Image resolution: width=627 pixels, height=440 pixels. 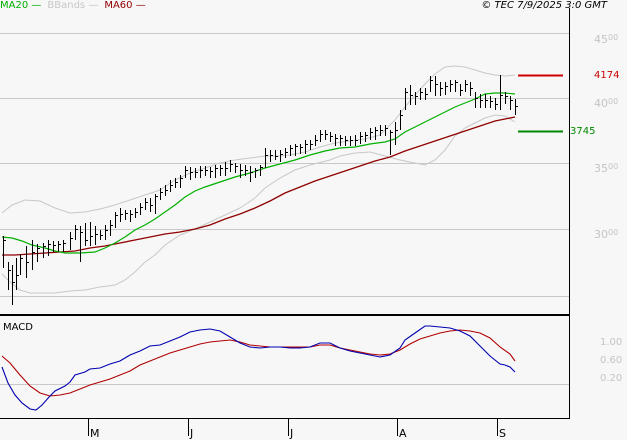 I want to click on macd-axis-label-1: 1.00, so click(x=611, y=342).